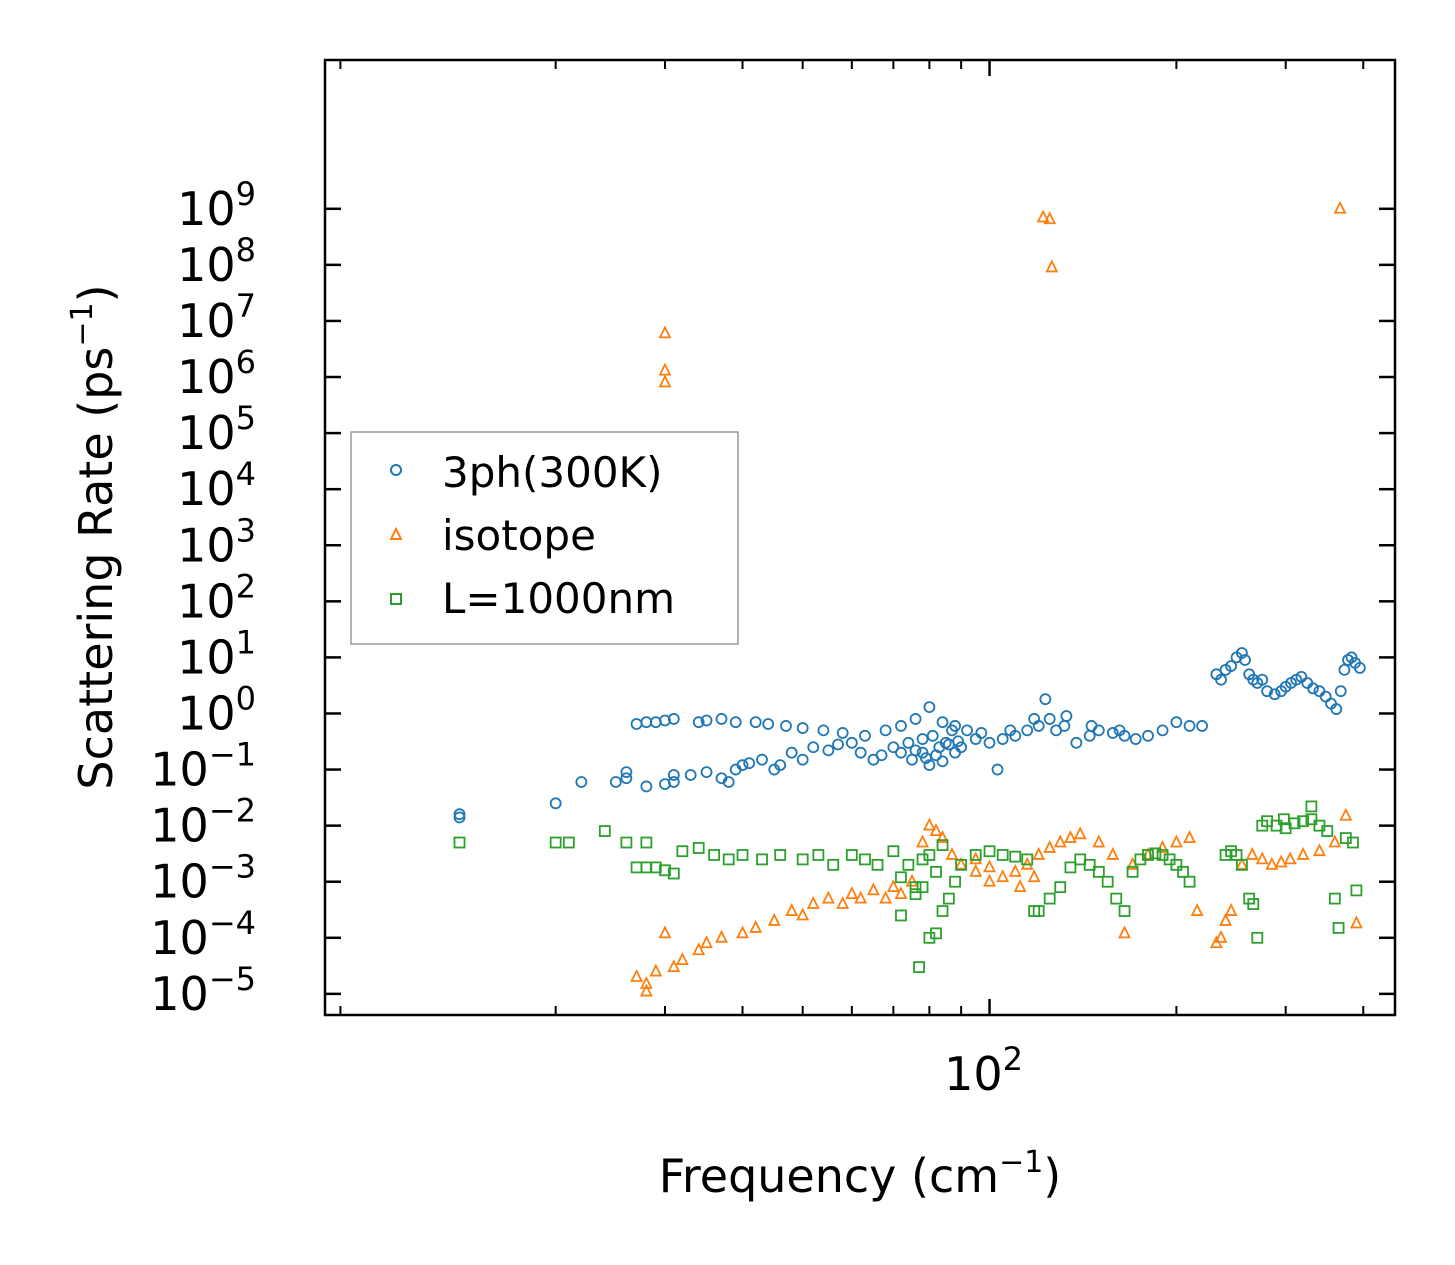 Image resolution: width=1455 pixels, height=1265 pixels. What do you see at coordinates (396, 533) in the screenshot?
I see `legend-marker-isotope` at bounding box center [396, 533].